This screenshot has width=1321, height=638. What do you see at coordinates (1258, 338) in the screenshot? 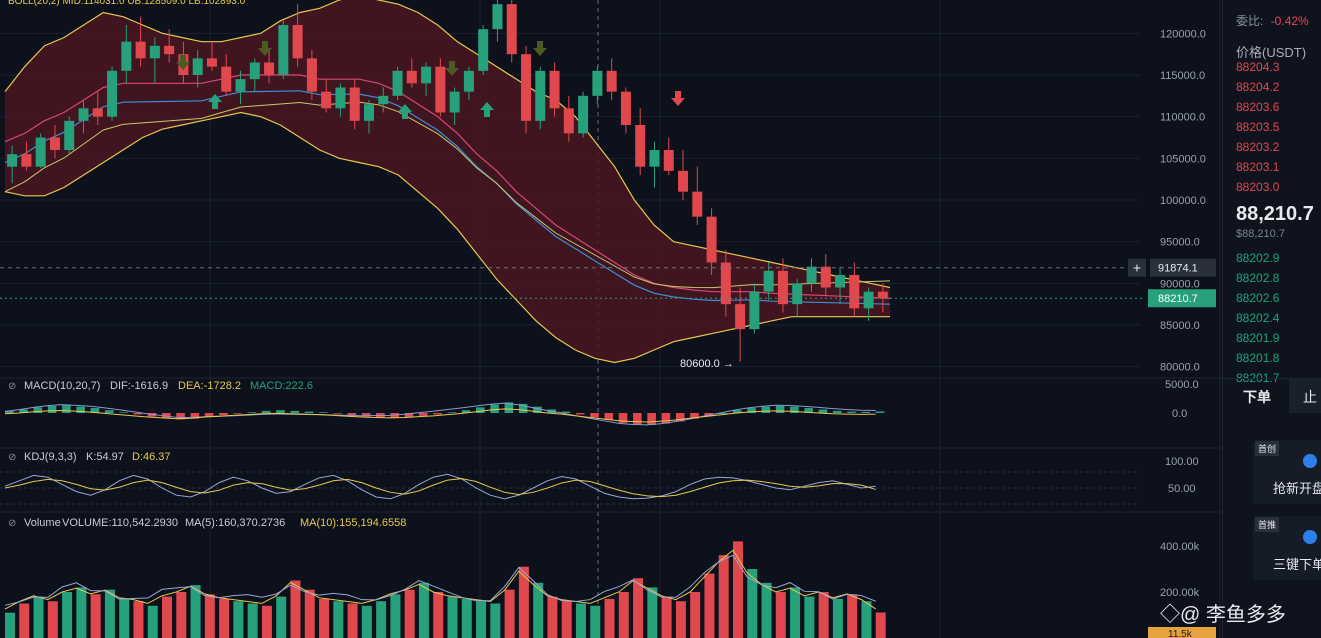
I see `bid-price-row: 88201.9` at bounding box center [1258, 338].